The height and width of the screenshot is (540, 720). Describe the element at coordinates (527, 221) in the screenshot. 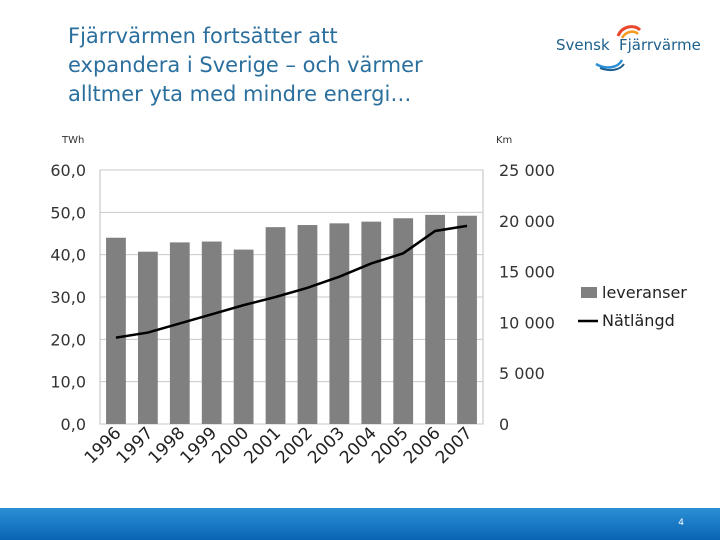

I see `right-tick-label: 20 000` at that location.